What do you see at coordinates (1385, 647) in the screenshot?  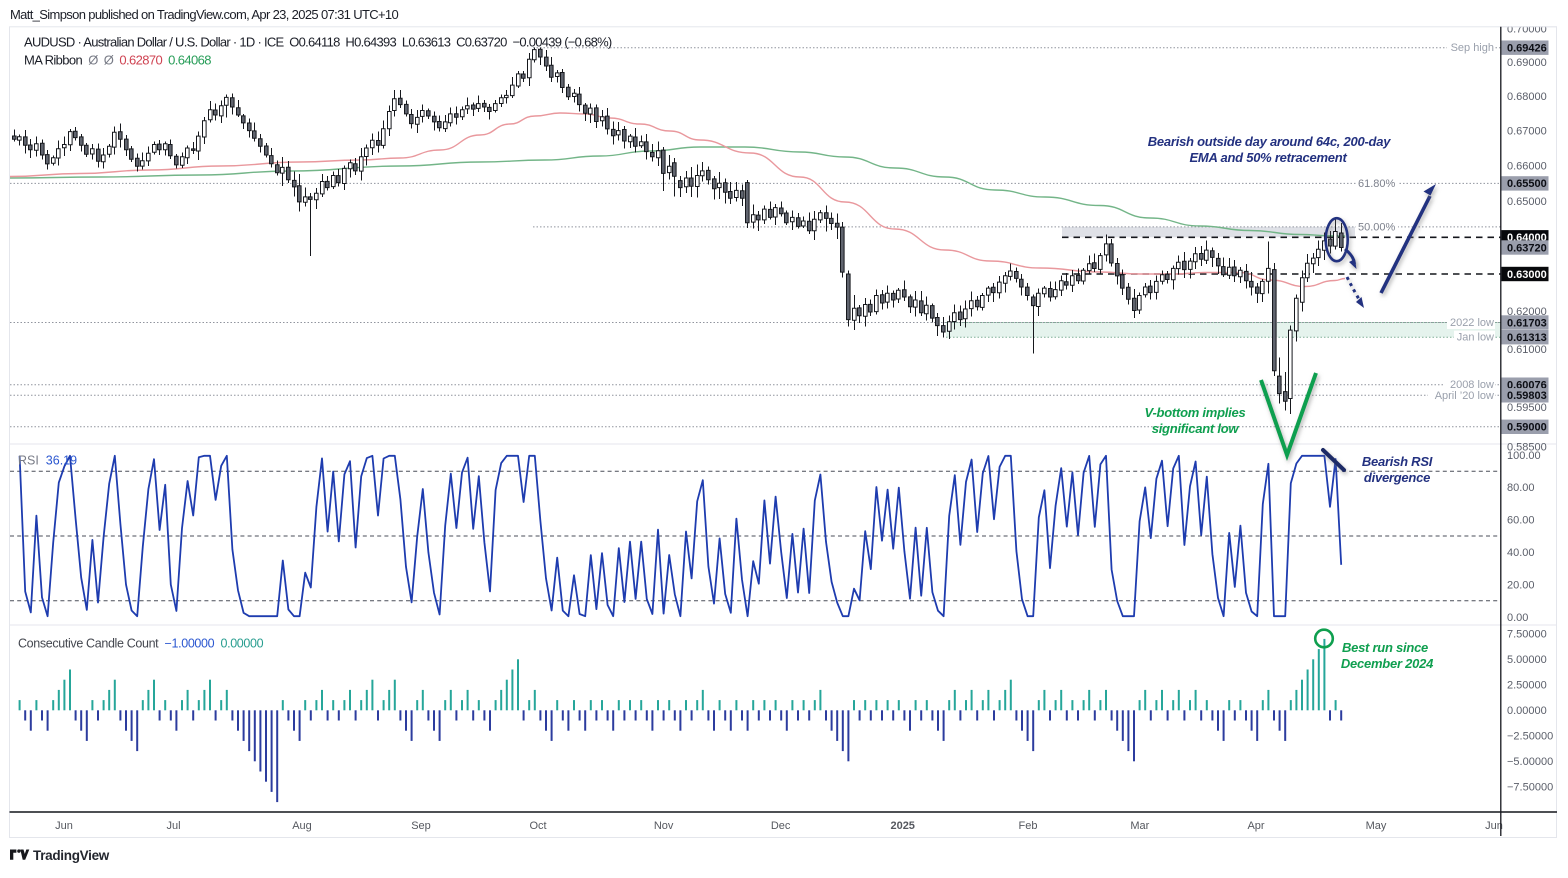 I see `svg-text: Best run since` at bounding box center [1385, 647].